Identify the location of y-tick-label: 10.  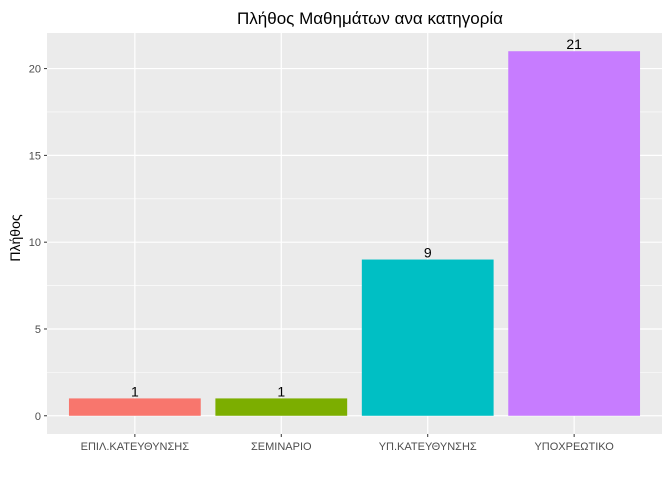
(35, 243).